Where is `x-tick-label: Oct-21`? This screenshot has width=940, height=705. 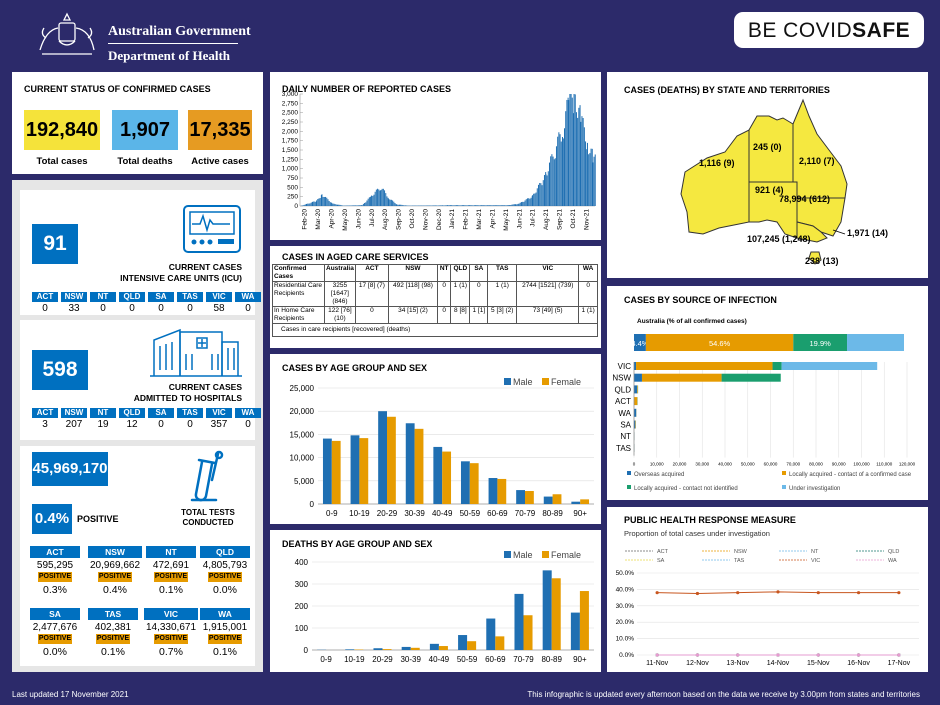 x-tick-label: Oct-21 is located at coordinates (573, 219).